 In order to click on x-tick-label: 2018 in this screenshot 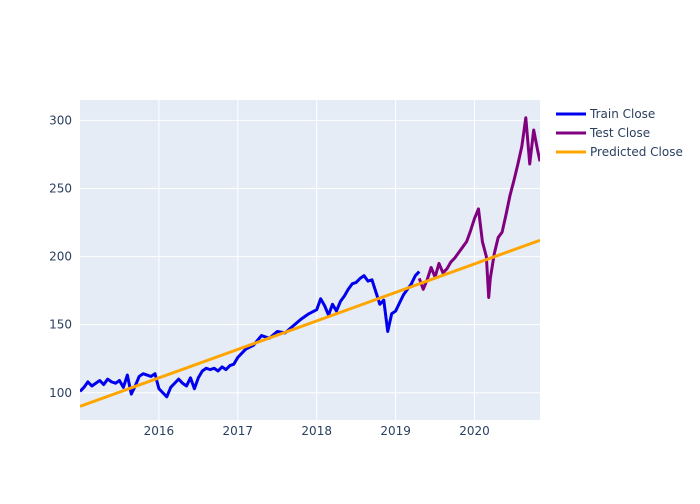, I will do `click(316, 431)`.